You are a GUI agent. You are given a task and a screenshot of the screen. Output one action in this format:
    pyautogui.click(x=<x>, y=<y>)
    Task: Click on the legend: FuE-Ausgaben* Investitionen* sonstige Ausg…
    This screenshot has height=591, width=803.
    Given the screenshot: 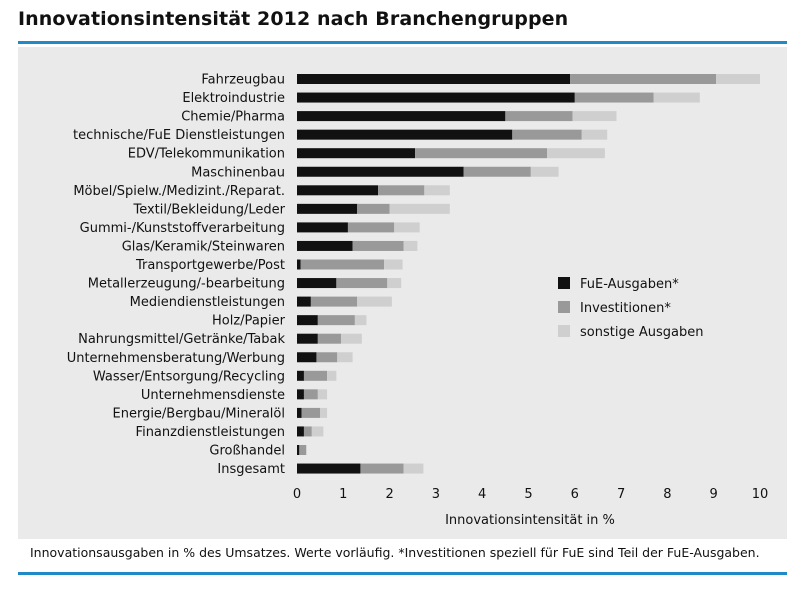 What is the action you would take?
    pyautogui.click(x=630, y=308)
    